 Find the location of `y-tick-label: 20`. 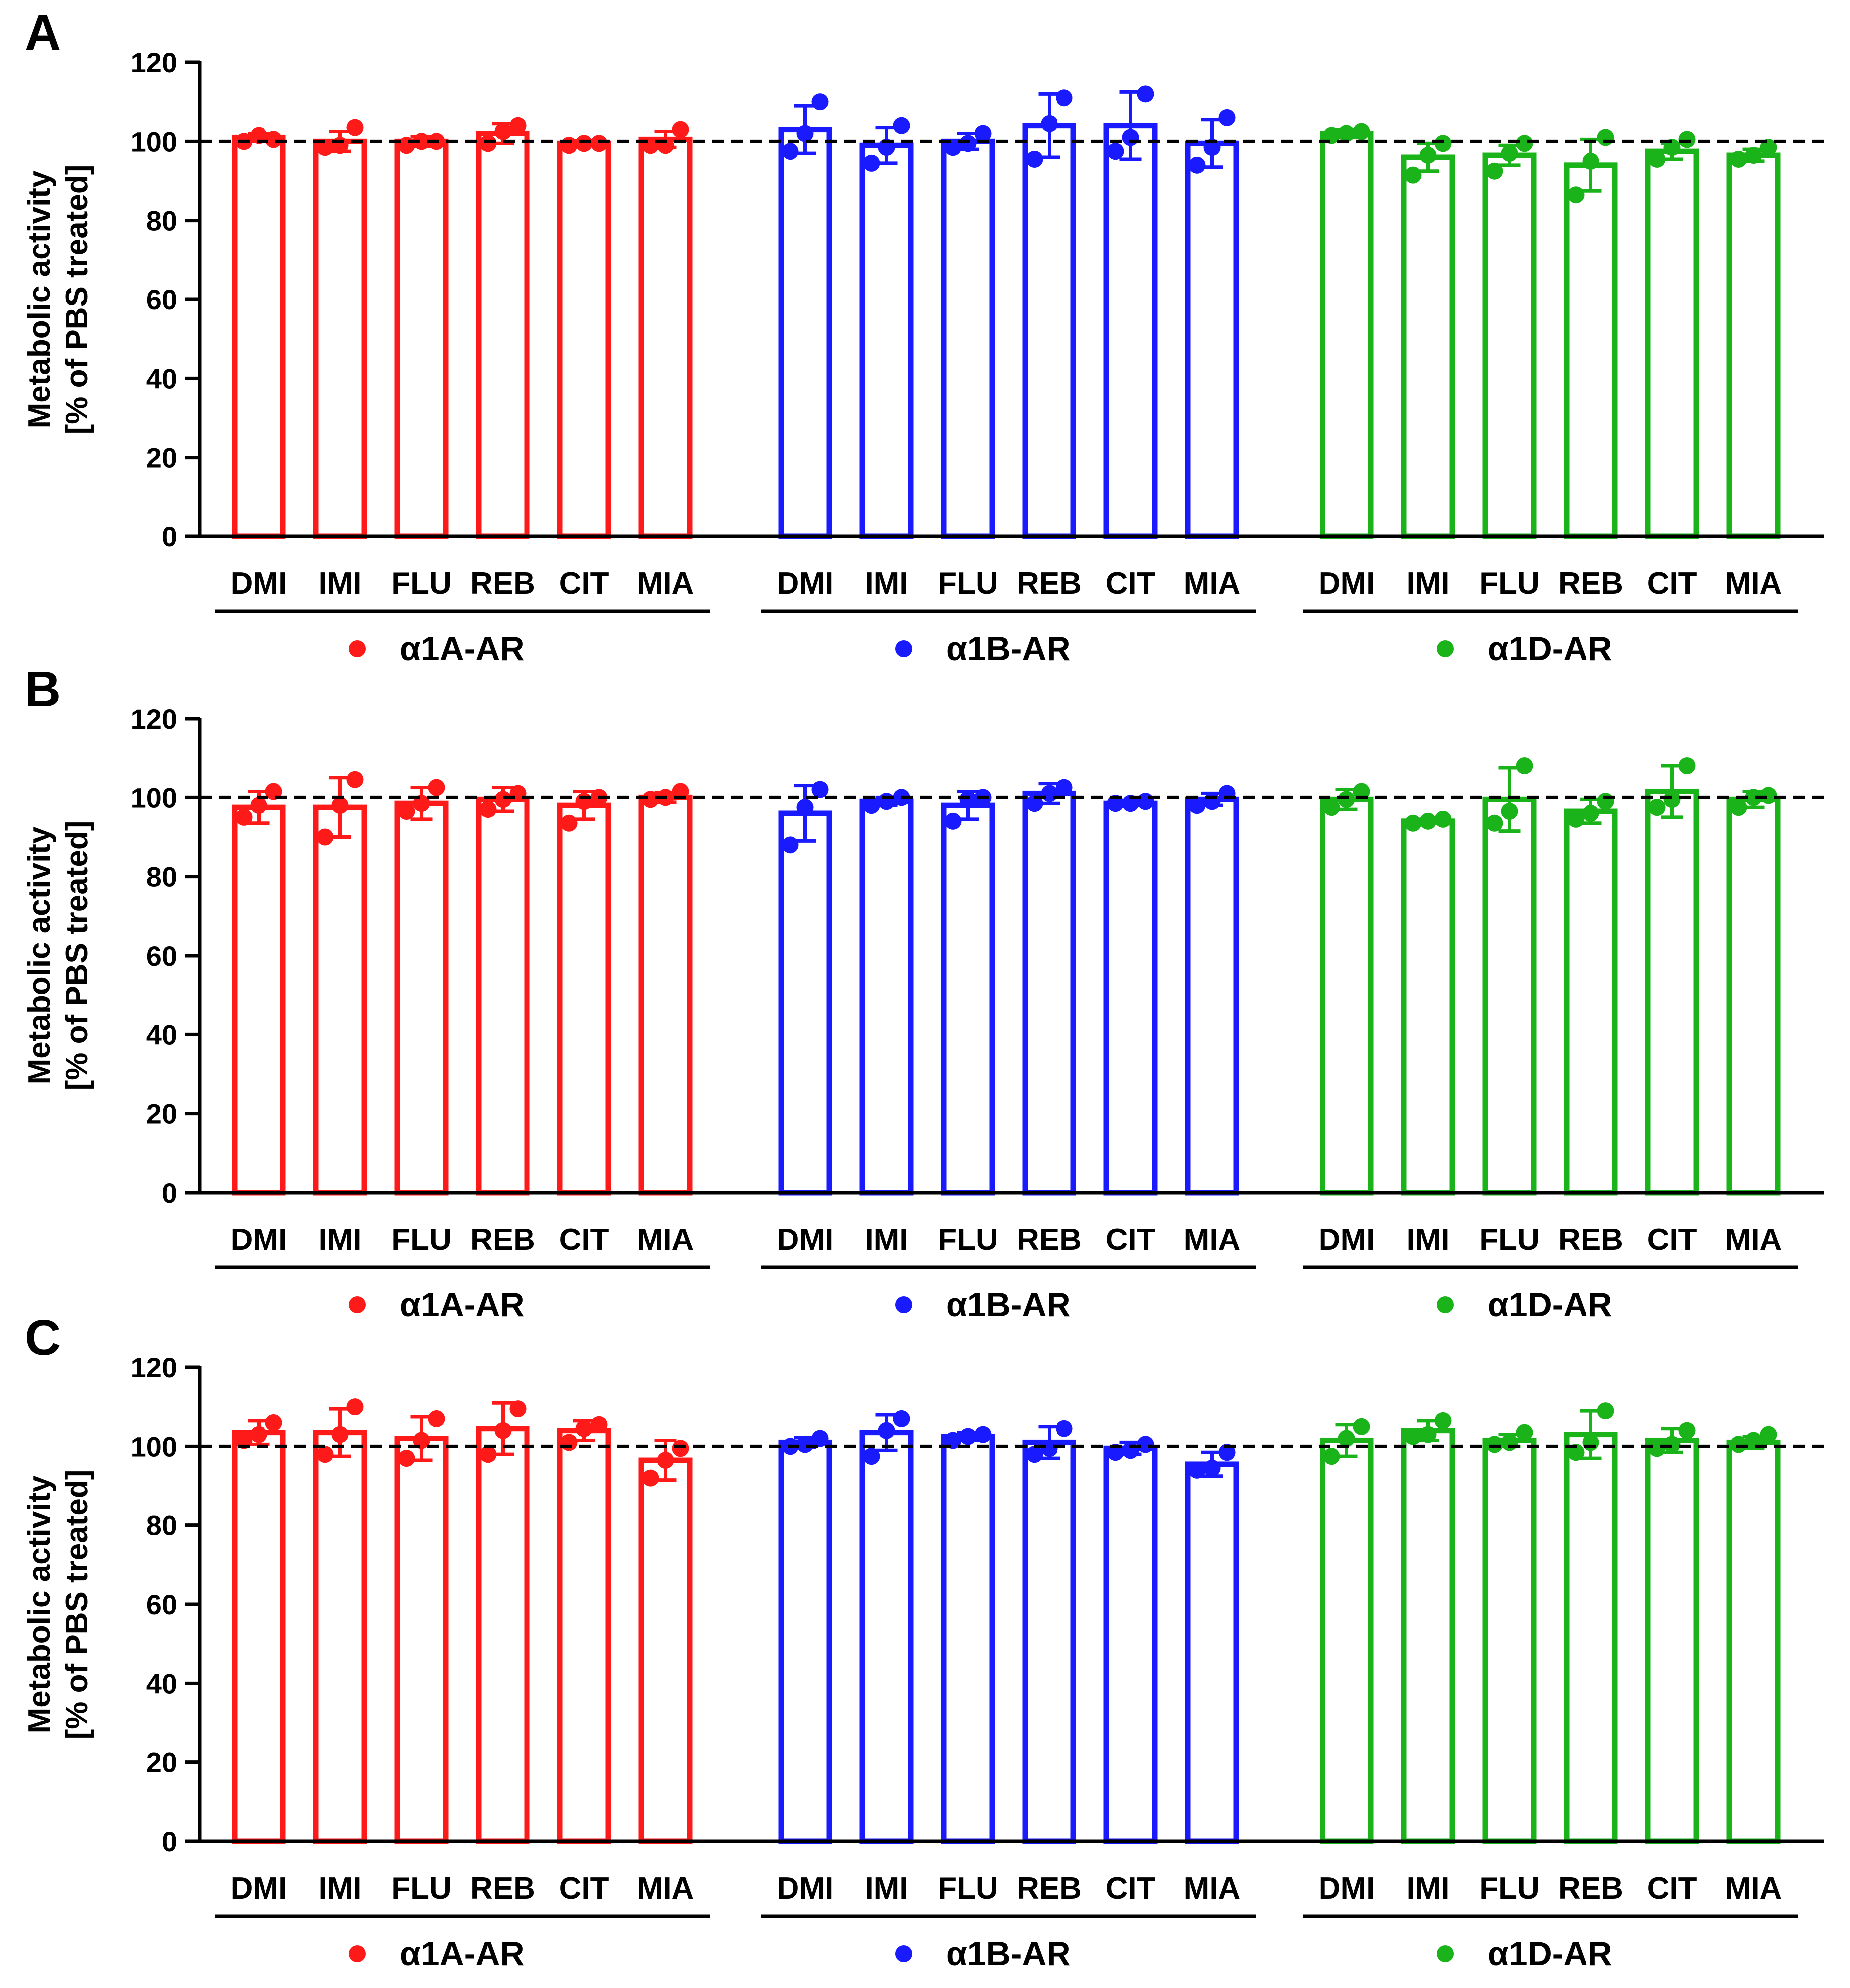

y-tick-label: 20 is located at coordinates (162, 1762).